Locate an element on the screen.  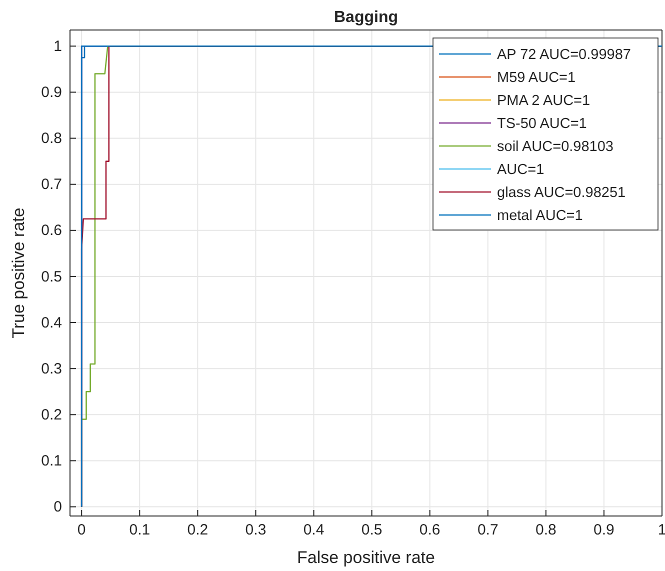
legend-label: TS-50 AUC=1 is located at coordinates (542, 124).